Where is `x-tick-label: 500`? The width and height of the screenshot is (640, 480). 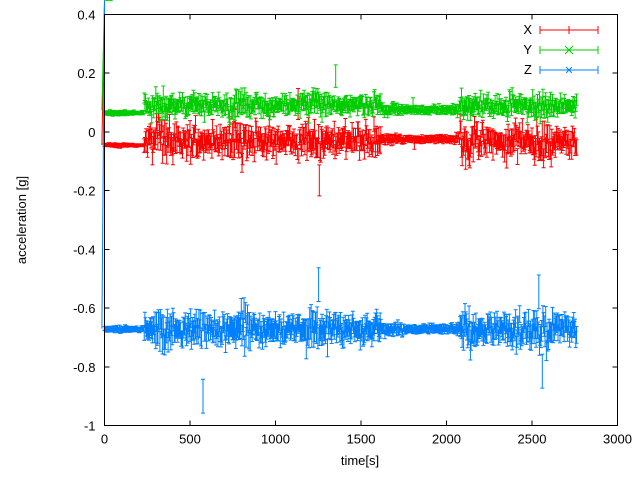 x-tick-label: 500 is located at coordinates (190, 439).